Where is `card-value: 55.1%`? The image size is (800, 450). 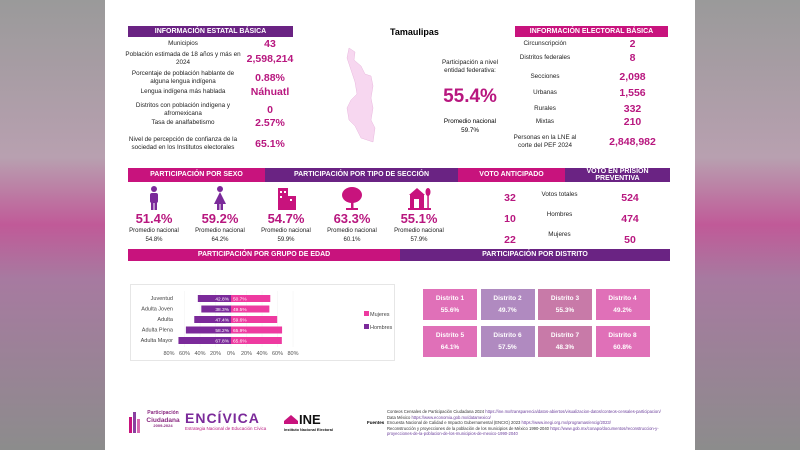
card-value: 55.1% is located at coordinates (419, 218).